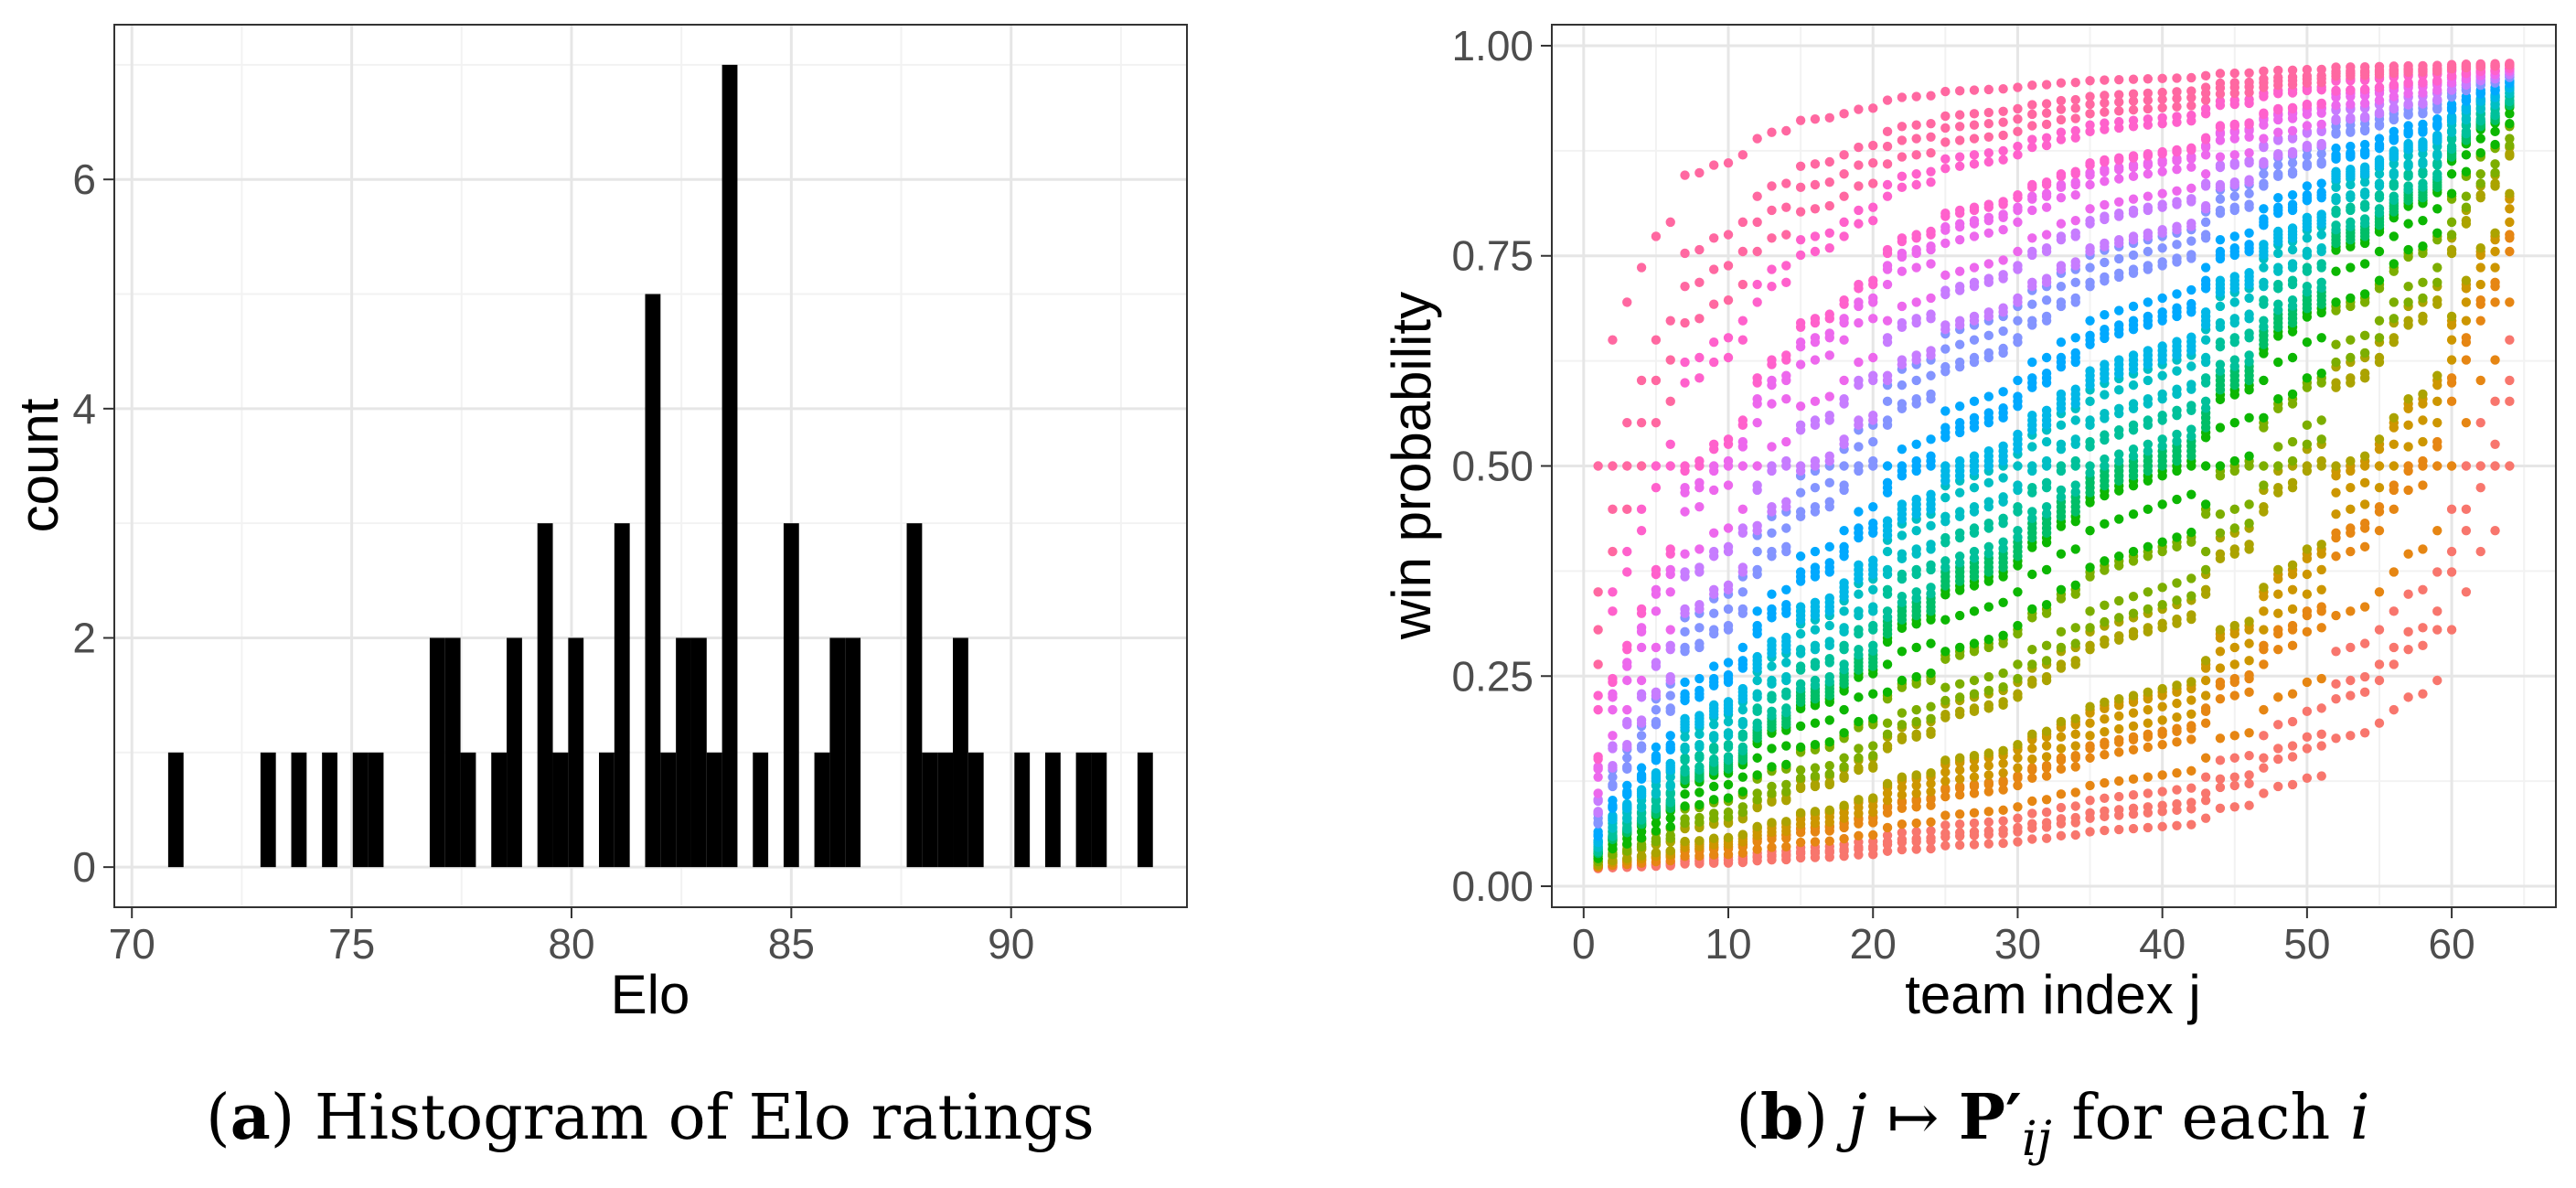 The image size is (2576, 1188). I want to click on y-tick-label: 0.25, so click(1492, 676).